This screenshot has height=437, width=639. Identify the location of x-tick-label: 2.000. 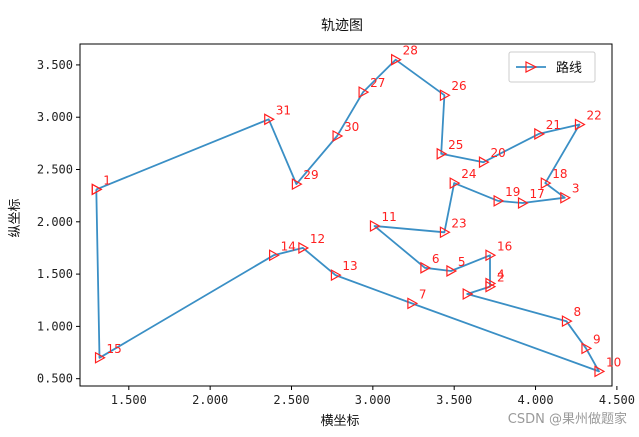
(210, 400).